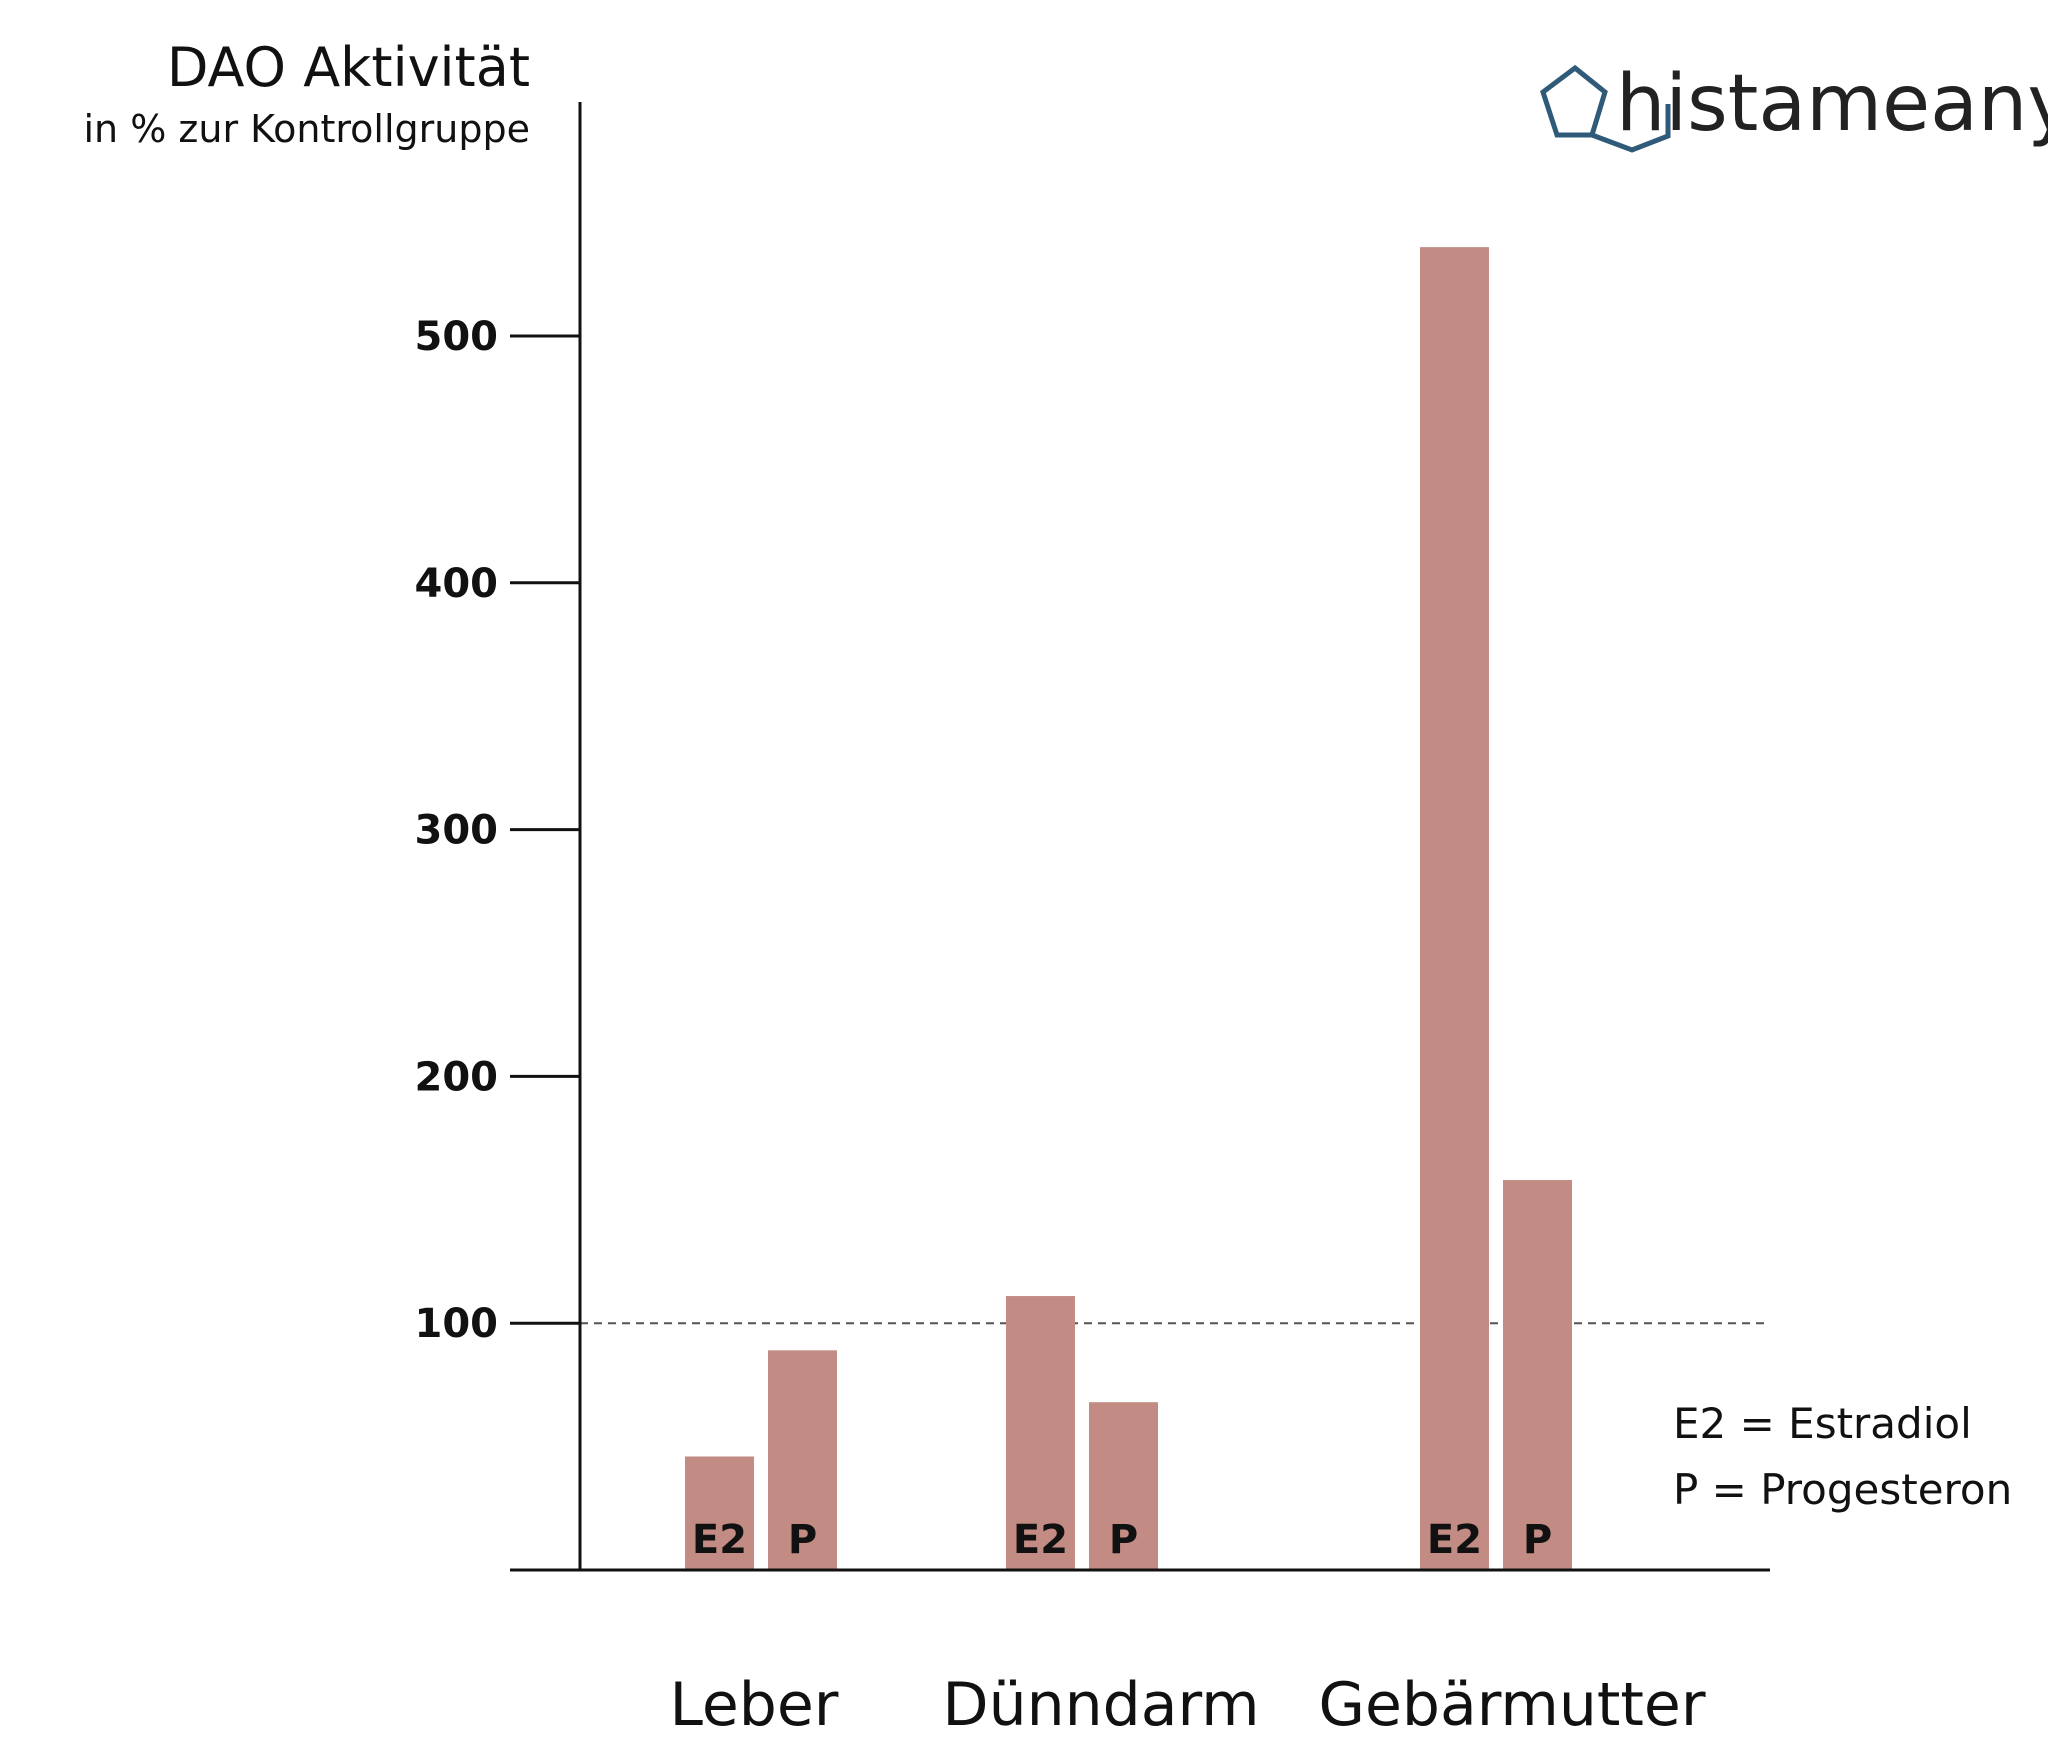 The width and height of the screenshot is (2048, 1761). Describe the element at coordinates (1574, 101) in the screenshot. I see `pentagon-icon` at that location.